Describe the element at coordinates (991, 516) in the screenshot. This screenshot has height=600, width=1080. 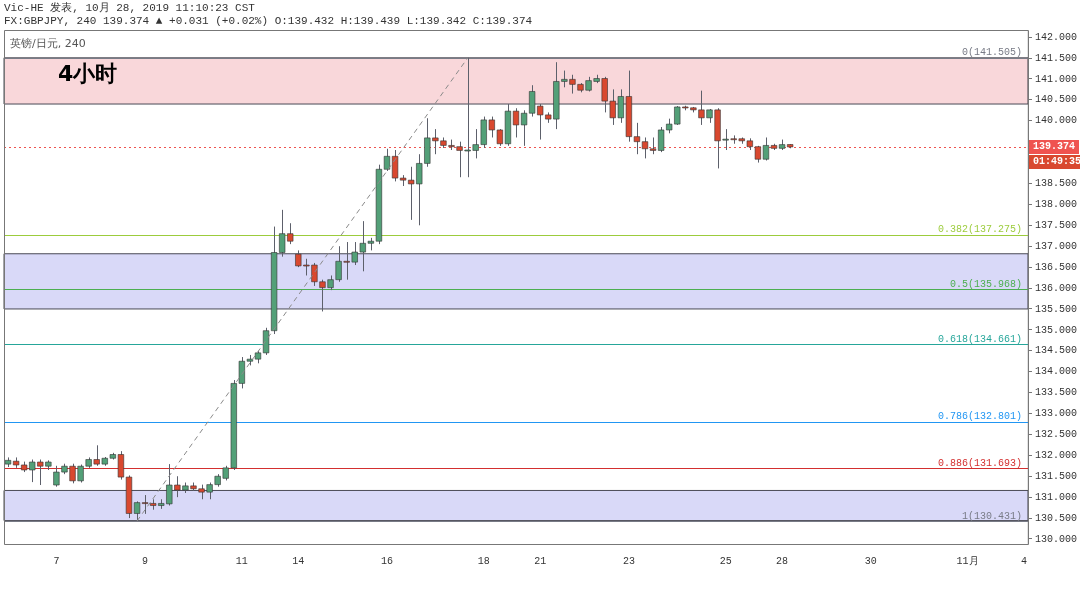
I see `ref-line-label: 1(130.431)` at that location.